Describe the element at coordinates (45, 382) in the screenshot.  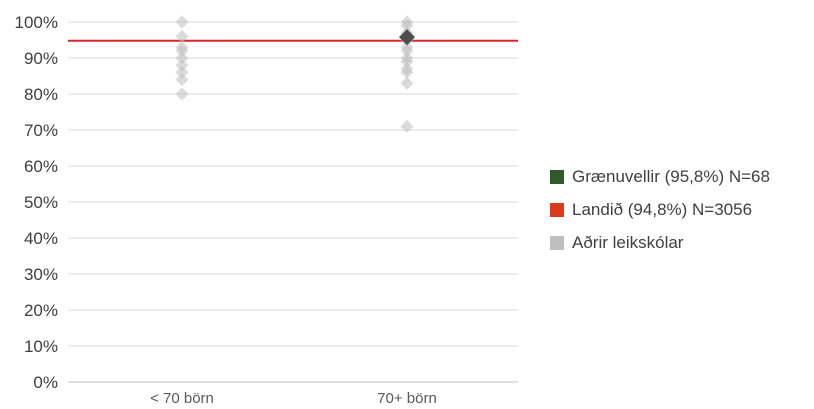
I see `y-tick-label: 0%` at that location.